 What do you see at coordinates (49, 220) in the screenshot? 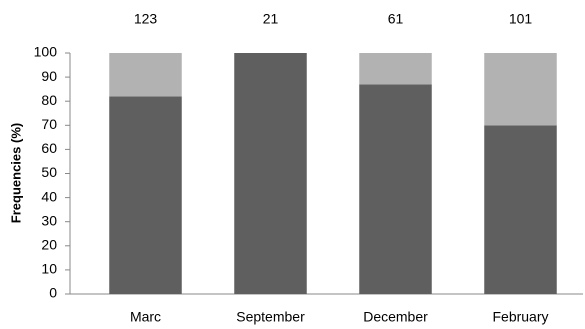
I see `y-tick-label: 30` at bounding box center [49, 220].